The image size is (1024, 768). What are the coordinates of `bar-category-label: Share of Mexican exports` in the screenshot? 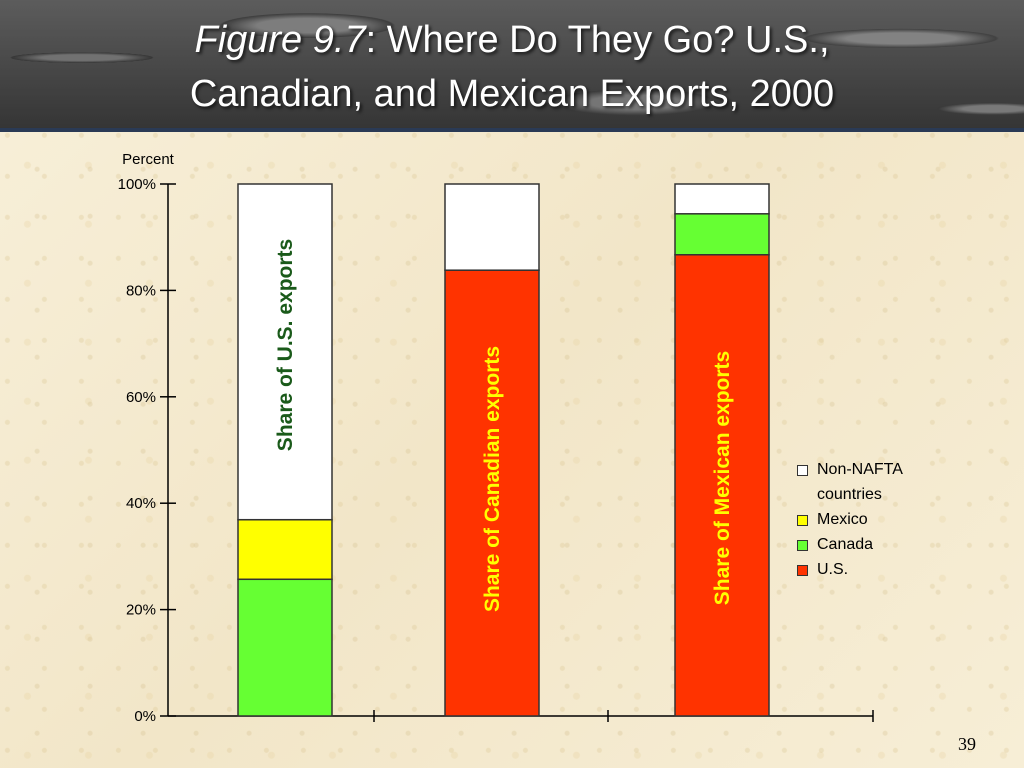 It's located at (722, 478).